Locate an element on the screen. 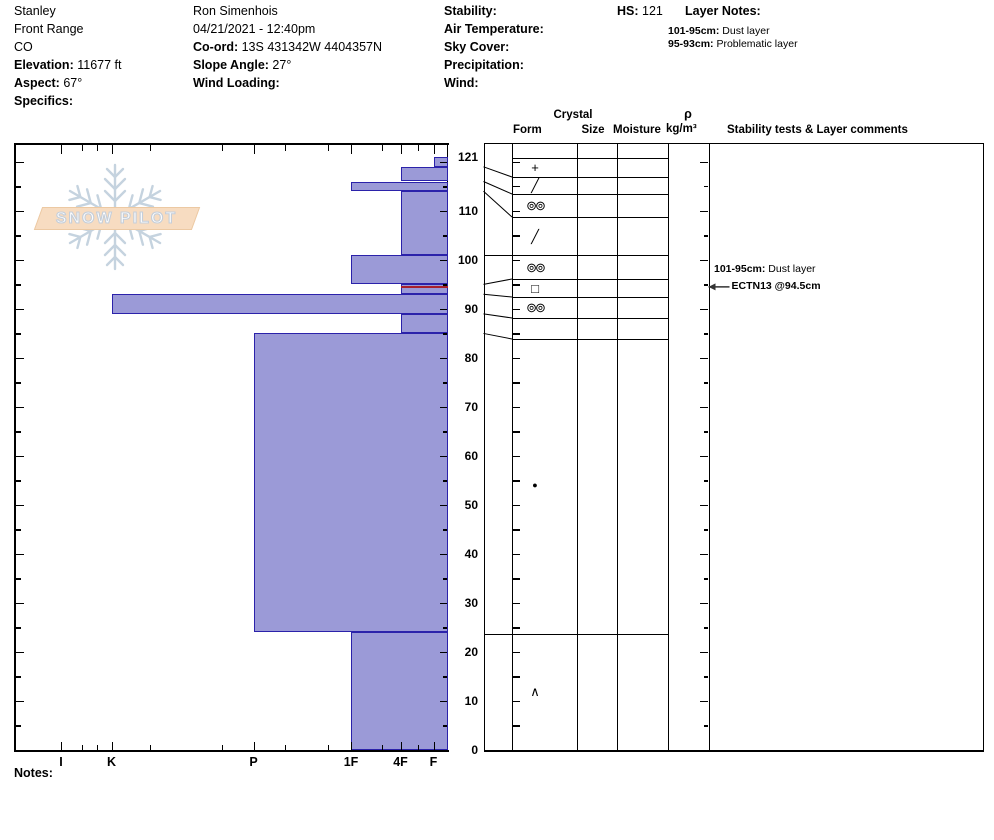 The width and height of the screenshot is (994, 840). chart-left-axis is located at coordinates (15, 447).